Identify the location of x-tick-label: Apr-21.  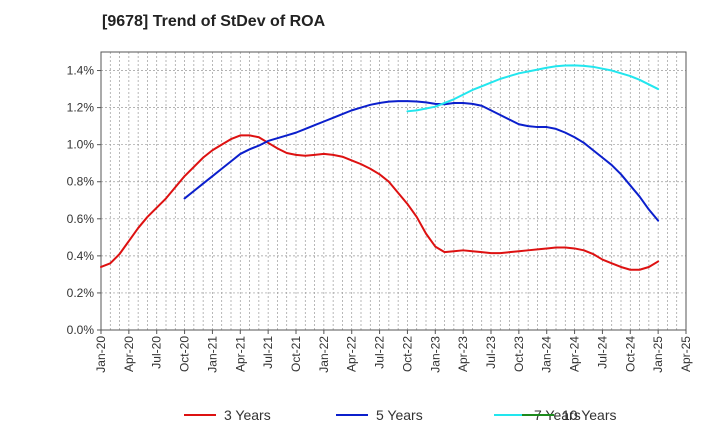
(240, 354).